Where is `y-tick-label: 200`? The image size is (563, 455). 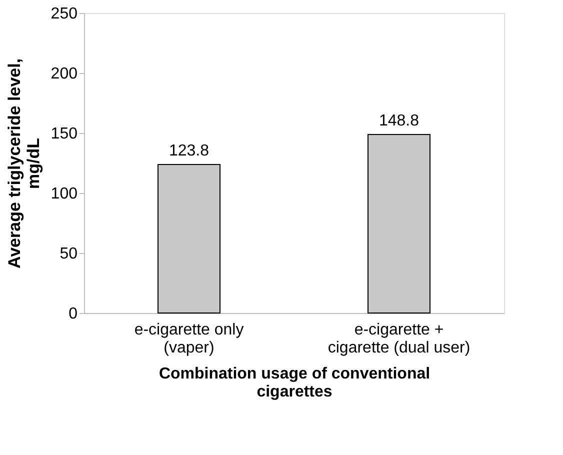 y-tick-label: 200 is located at coordinates (64, 74).